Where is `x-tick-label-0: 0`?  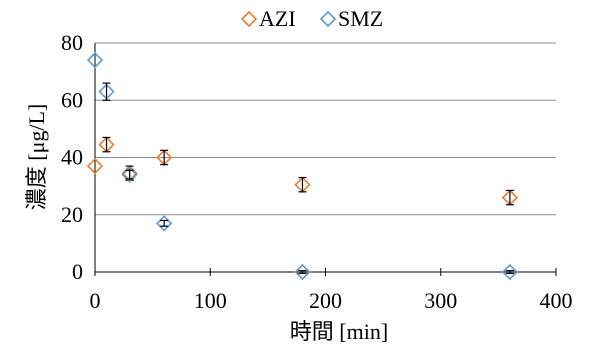
x-tick-label-0: 0 is located at coordinates (95, 300).